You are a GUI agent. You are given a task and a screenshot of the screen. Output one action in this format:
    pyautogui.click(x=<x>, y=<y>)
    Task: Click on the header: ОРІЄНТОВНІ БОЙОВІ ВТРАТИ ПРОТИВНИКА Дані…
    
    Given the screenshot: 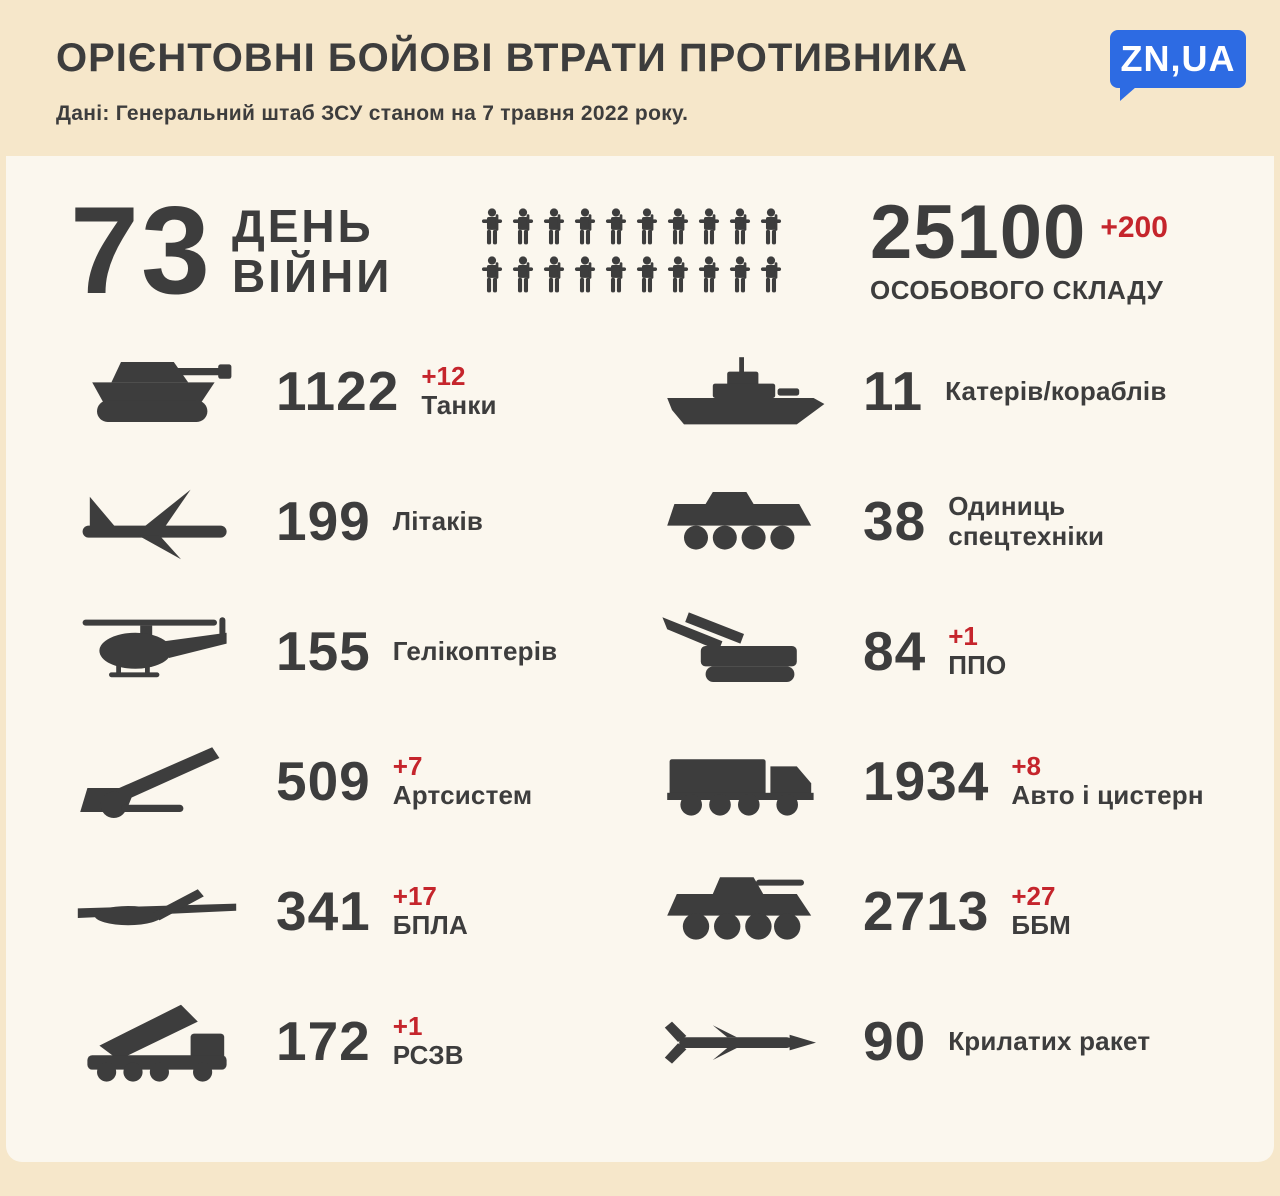 What is the action you would take?
    pyautogui.click(x=640, y=78)
    